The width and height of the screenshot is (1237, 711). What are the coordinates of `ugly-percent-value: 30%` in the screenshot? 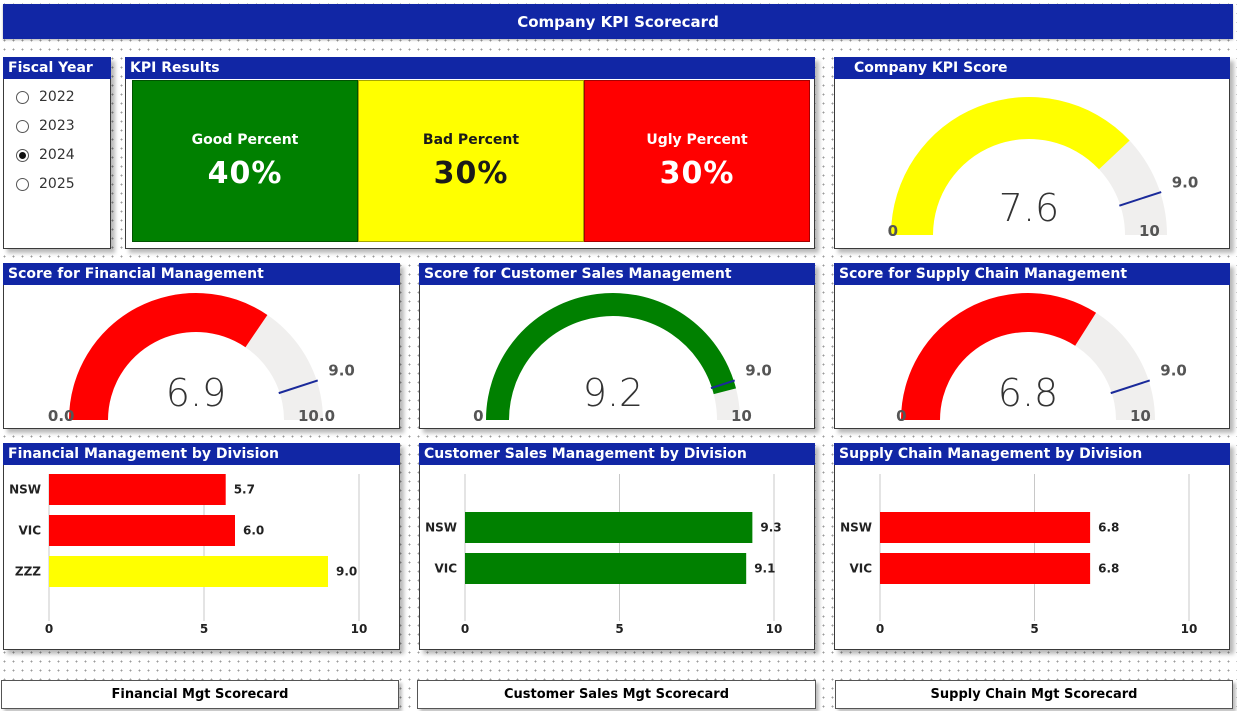 It's located at (697, 173).